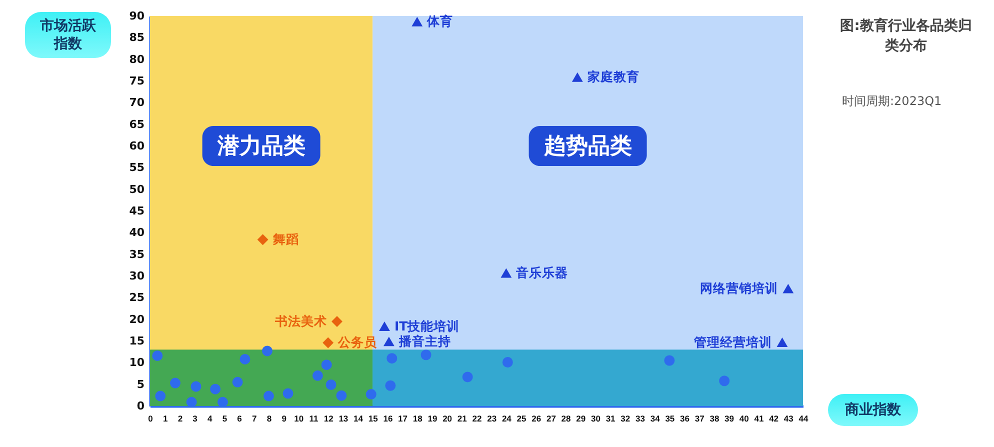 Image resolution: width=994 pixels, height=447 pixels. Describe the element at coordinates (892, 101) in the screenshot. I see `text: 时间周期:2023Q1` at that location.